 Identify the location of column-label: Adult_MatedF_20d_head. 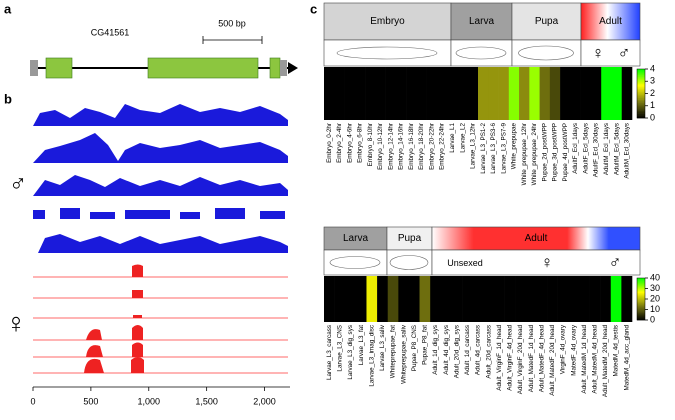
(552, 360).